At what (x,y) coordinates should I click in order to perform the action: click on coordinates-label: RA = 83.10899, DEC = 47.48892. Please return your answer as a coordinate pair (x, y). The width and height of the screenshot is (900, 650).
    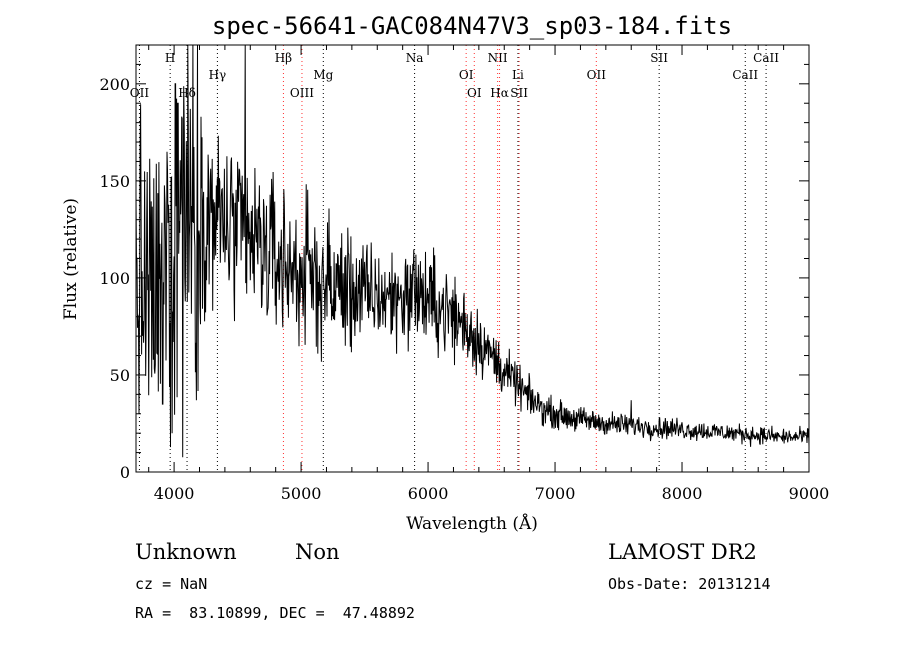
    Looking at the image, I should click on (275, 613).